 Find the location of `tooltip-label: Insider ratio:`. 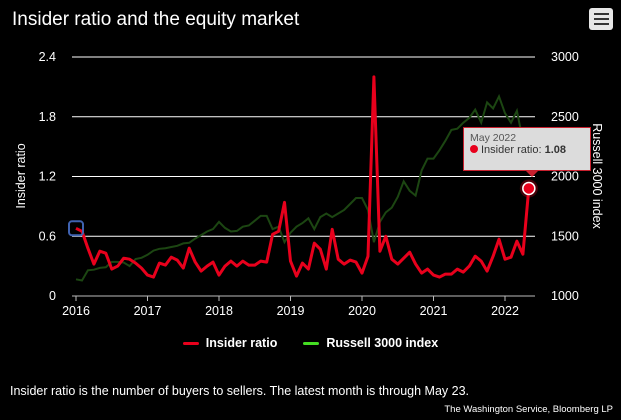

tooltip-label: Insider ratio: is located at coordinates (511, 150).